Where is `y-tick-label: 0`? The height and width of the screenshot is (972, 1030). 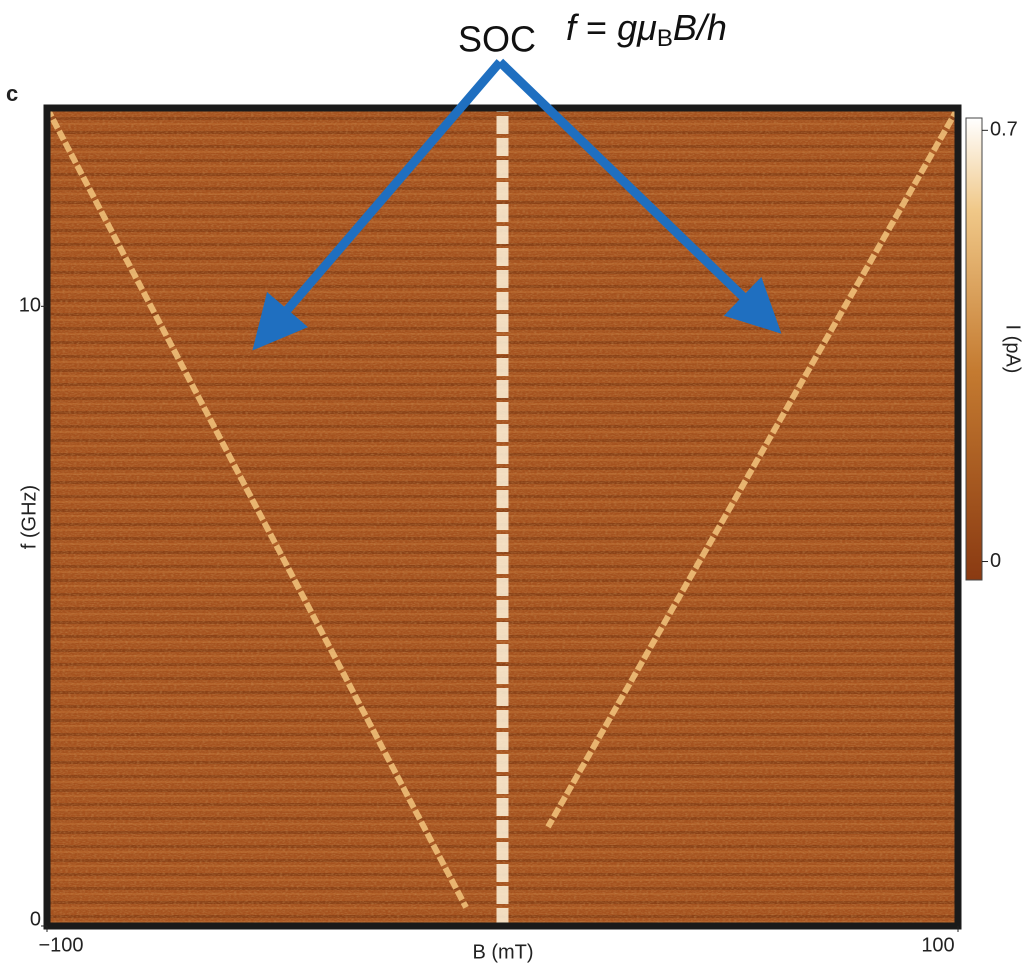
y-tick-label: 0 is located at coordinates (35, 919).